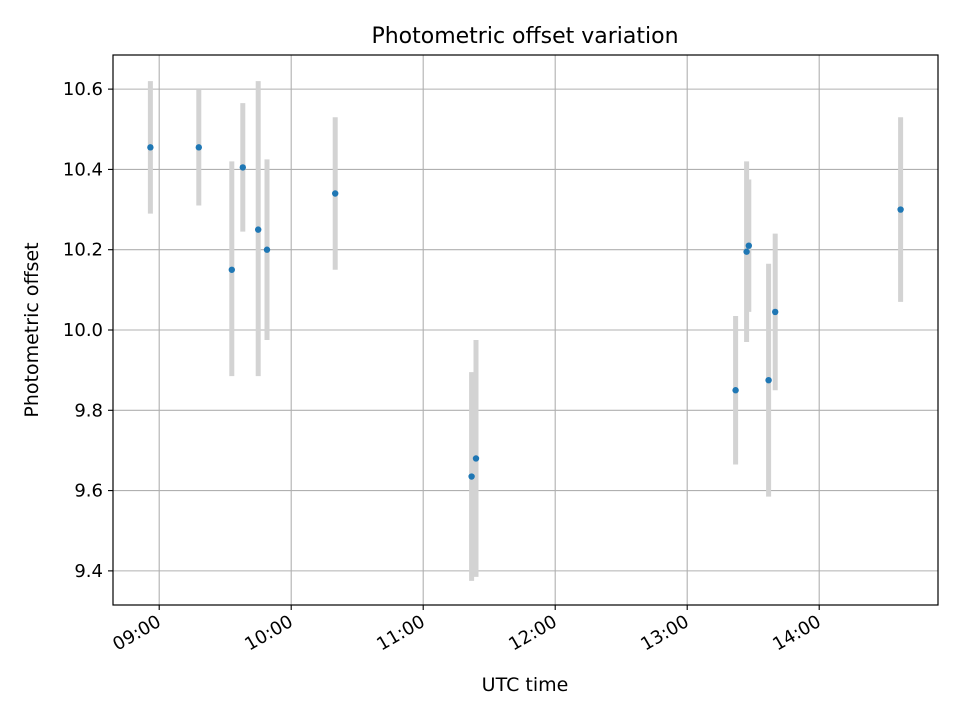 Image resolution: width=960 pixels, height=720 pixels. Describe the element at coordinates (88, 491) in the screenshot. I see `y-tick-label: 9.6` at that location.